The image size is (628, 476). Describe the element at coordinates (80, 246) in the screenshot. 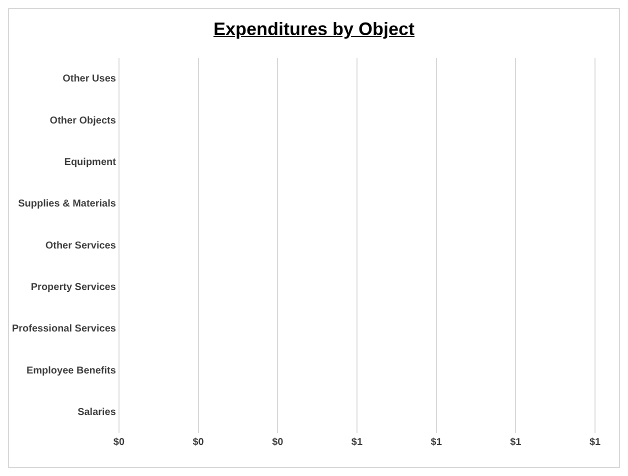

I see `y-tick-label: Other Services` at that location.